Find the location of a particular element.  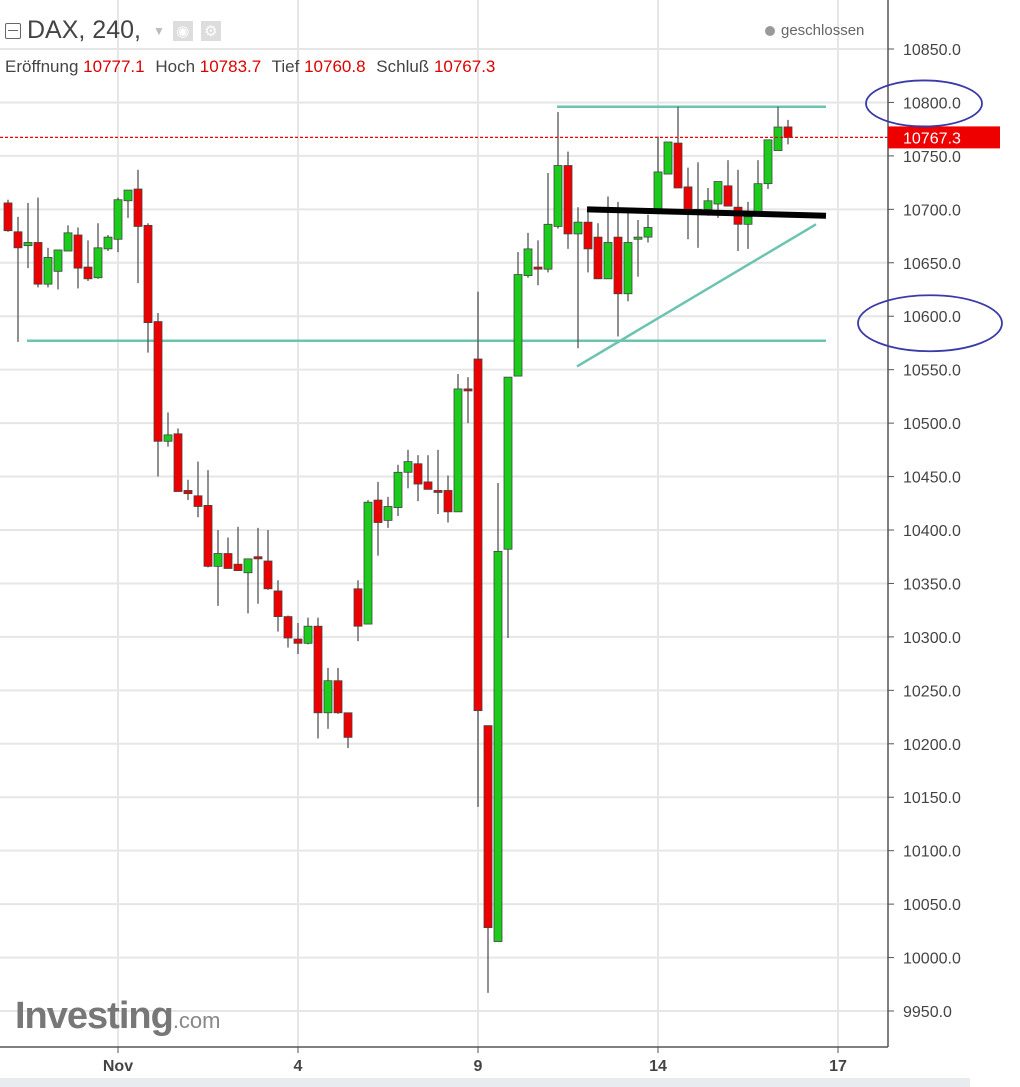

x-tick-label: 17 is located at coordinates (838, 1066).